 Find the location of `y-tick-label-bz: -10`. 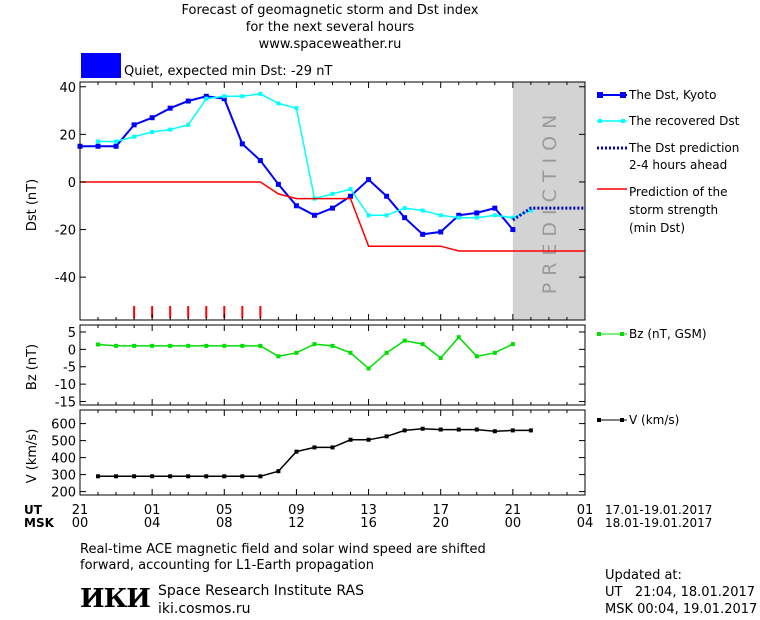

y-tick-label-bz: -10 is located at coordinates (65, 385).